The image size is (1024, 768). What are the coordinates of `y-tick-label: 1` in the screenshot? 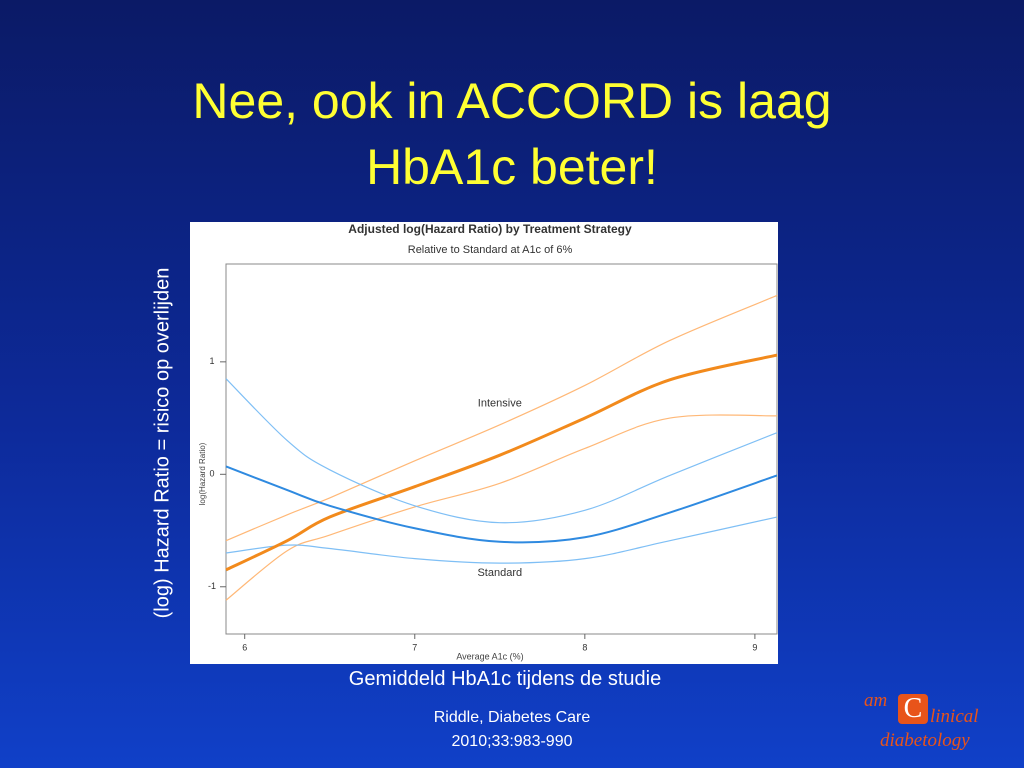 It's located at (211, 361).